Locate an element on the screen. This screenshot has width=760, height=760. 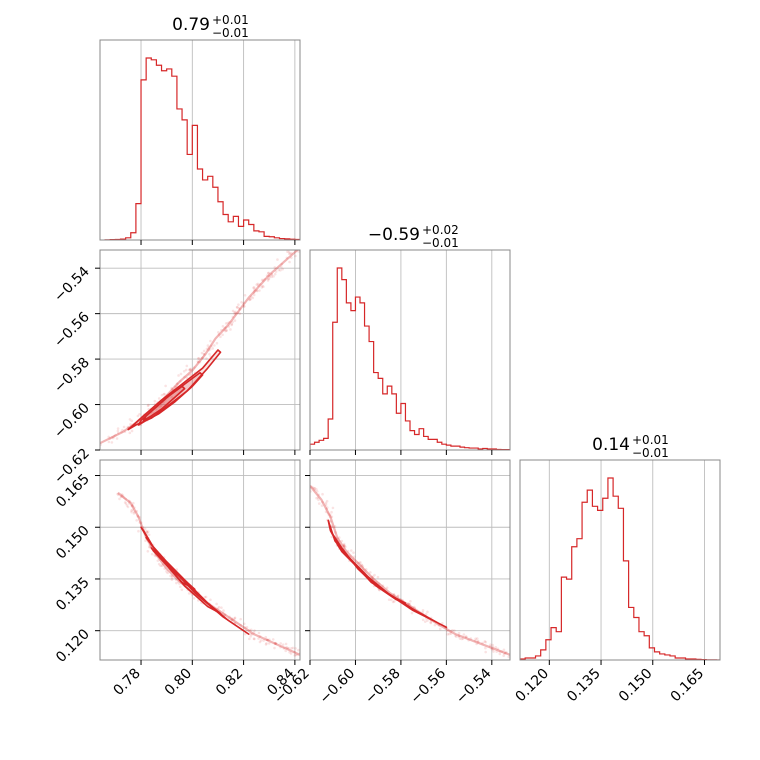
panel-frame is located at coordinates (410, 560).